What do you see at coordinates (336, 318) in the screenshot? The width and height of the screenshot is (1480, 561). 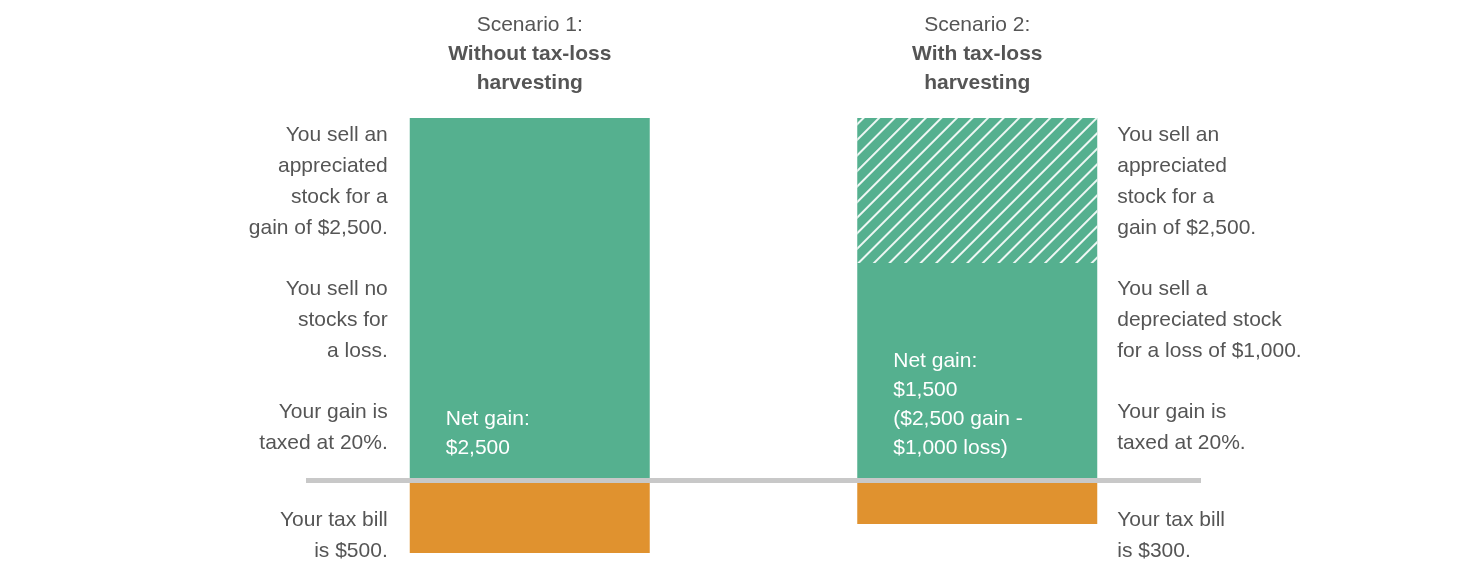 I see `annotation: You sell no stocks for a loss.` at bounding box center [336, 318].